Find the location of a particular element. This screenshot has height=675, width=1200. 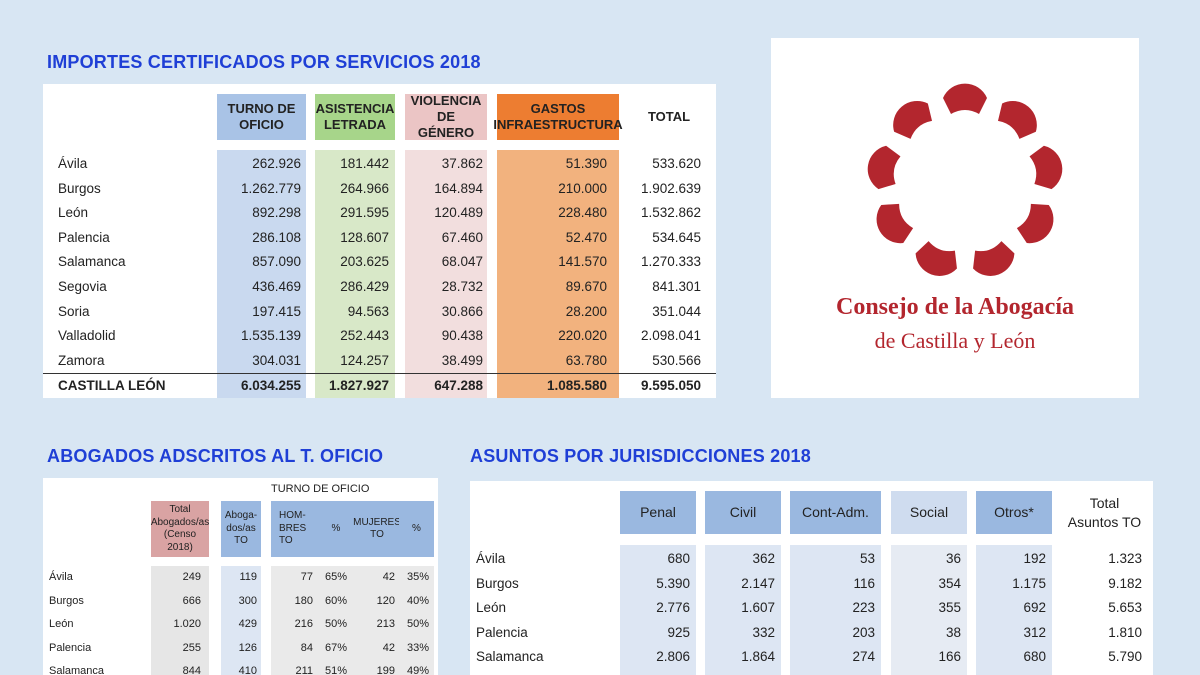

t2-header-to: Aboga- dos/as TO is located at coordinates (241, 529).